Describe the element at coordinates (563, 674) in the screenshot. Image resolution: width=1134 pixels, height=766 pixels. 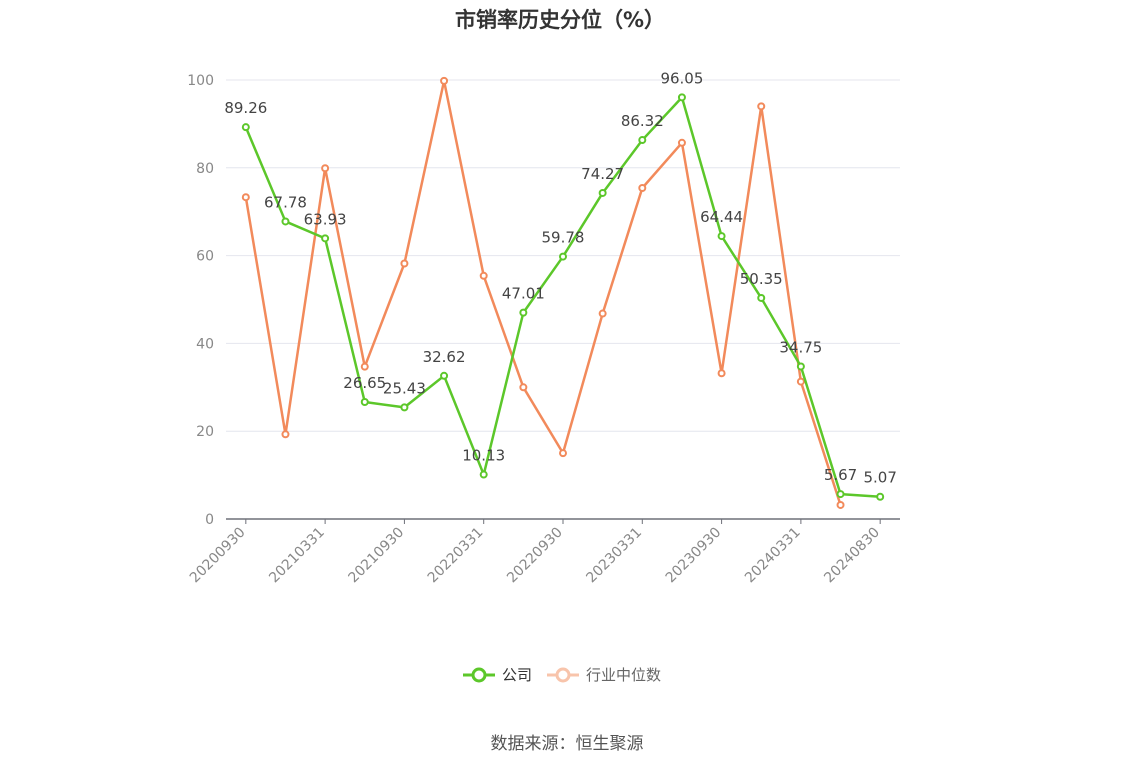
I see `legend-industry-icon` at that location.